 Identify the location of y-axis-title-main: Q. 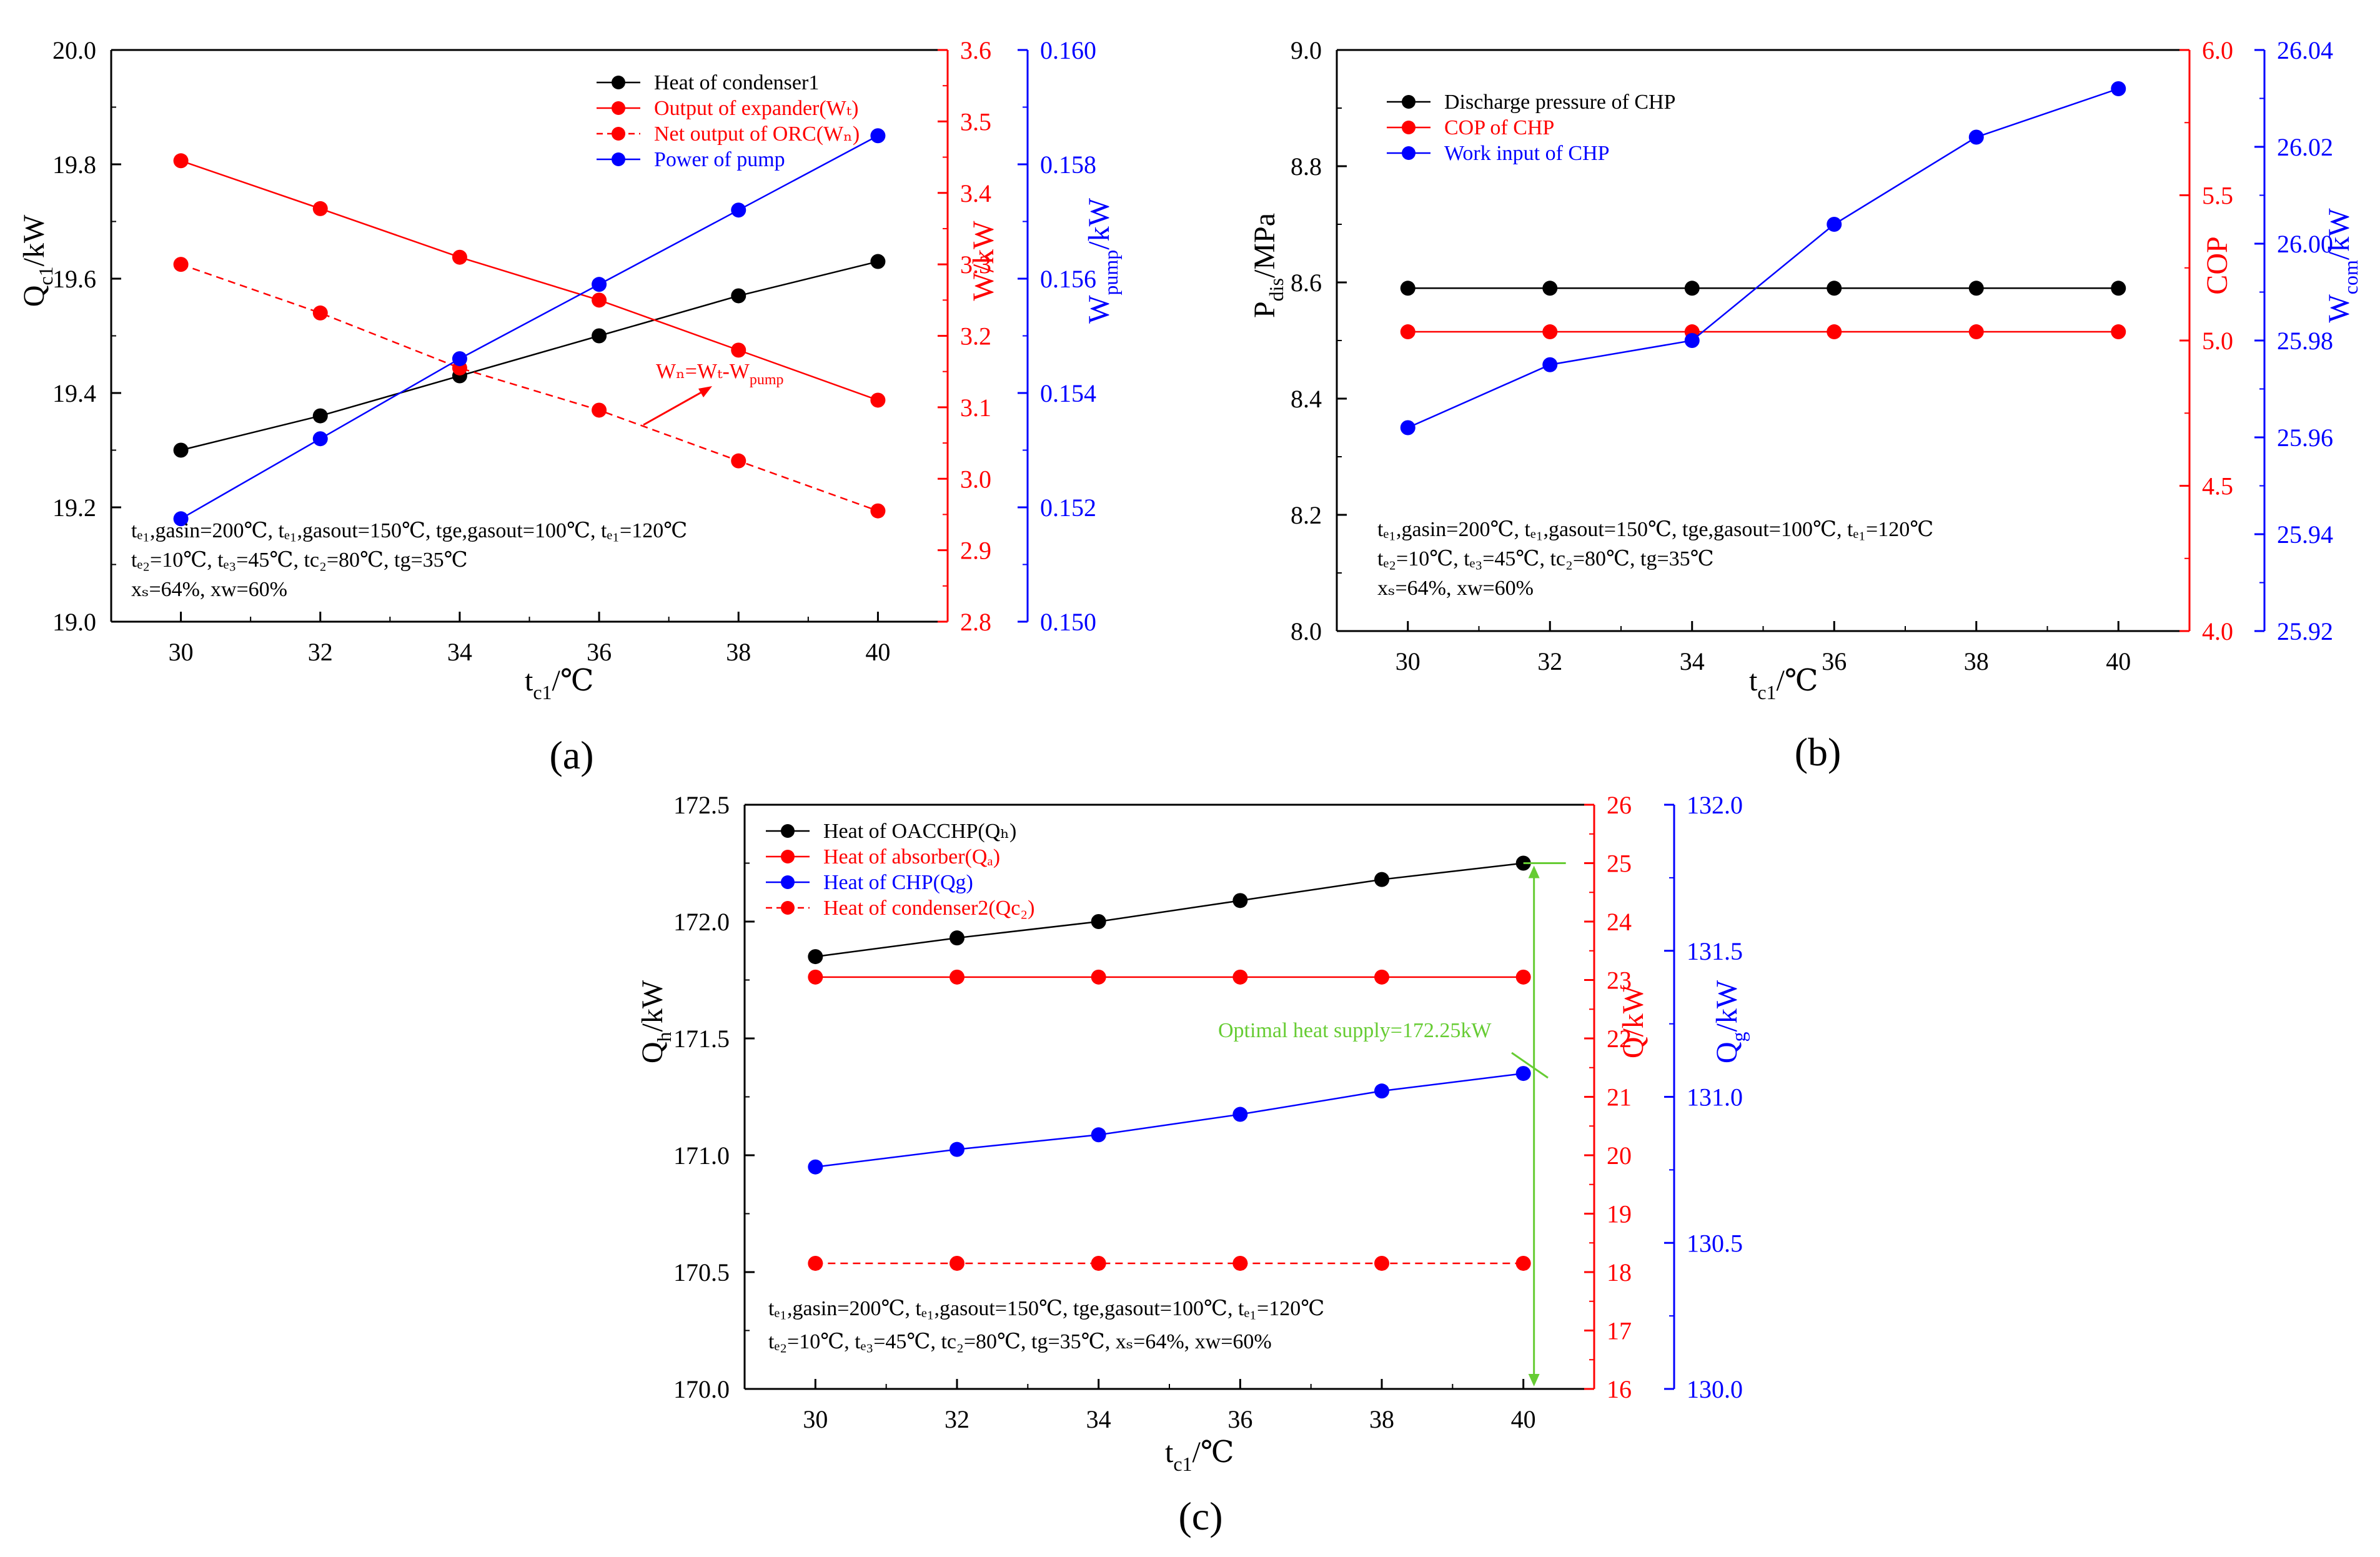
(34, 296).